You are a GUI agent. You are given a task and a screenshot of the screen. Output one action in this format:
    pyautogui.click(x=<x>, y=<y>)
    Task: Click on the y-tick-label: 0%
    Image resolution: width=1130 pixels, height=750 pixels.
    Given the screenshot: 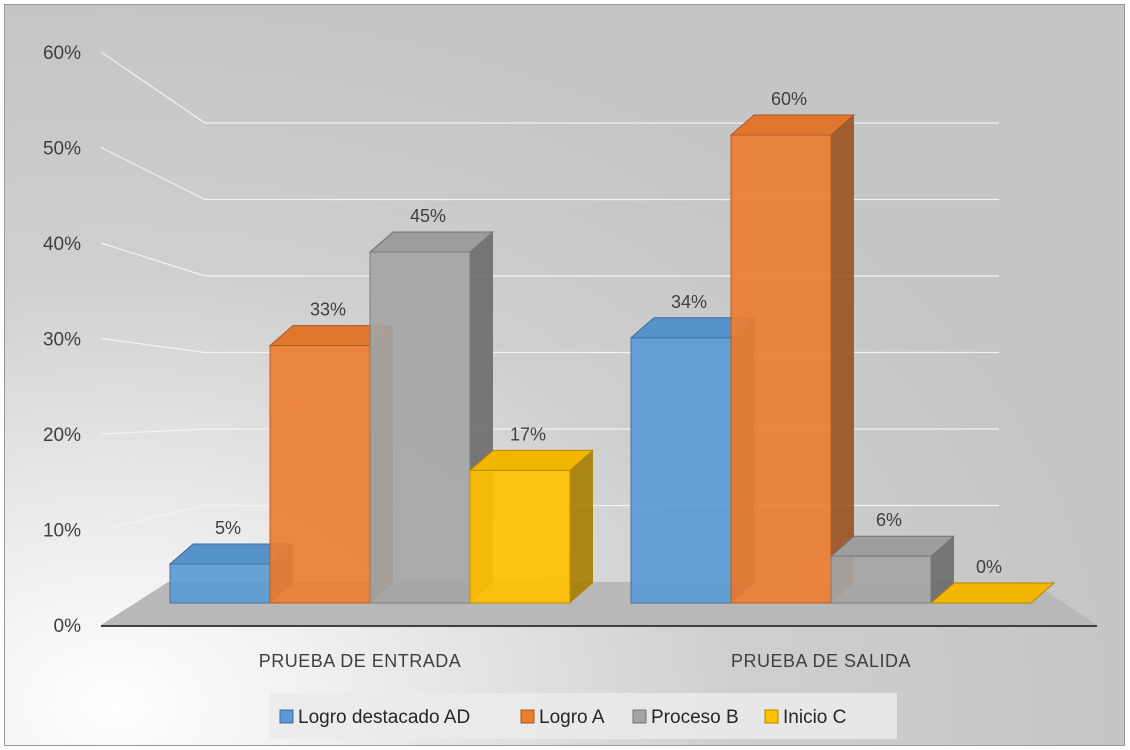 What is the action you would take?
    pyautogui.click(x=68, y=626)
    